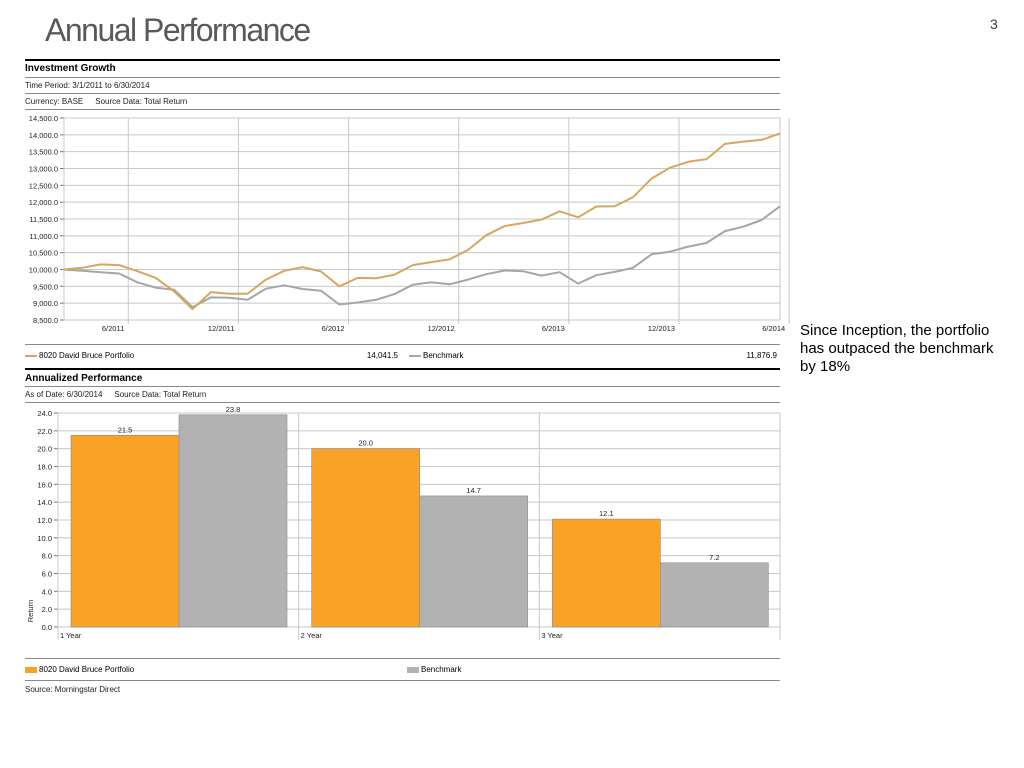 This screenshot has height=768, width=1024. I want to click on growth-time-period: Time Period: 3/1/2011 to 6/30/2014, so click(87, 85).